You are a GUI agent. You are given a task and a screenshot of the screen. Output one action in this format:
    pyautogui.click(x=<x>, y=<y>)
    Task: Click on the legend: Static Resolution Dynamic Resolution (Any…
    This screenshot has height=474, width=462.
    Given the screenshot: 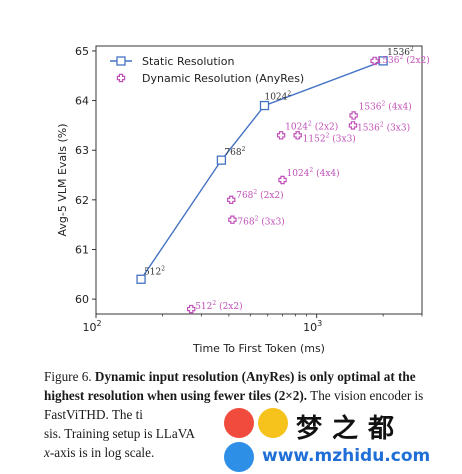 What is the action you would take?
    pyautogui.click(x=207, y=70)
    